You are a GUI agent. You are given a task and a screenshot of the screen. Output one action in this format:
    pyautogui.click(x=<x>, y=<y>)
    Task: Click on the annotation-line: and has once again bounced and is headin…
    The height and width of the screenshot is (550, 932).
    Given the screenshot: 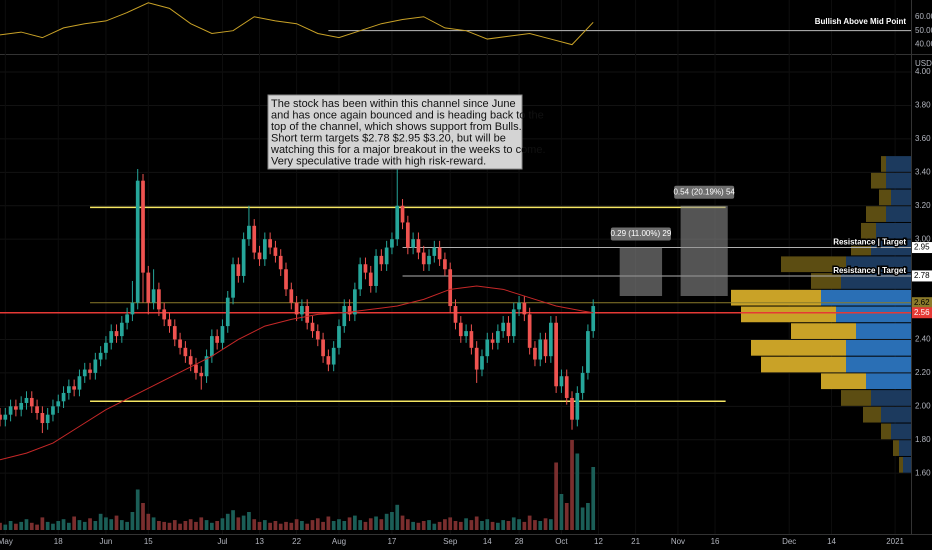 What is the action you would take?
    pyautogui.click(x=407, y=116)
    